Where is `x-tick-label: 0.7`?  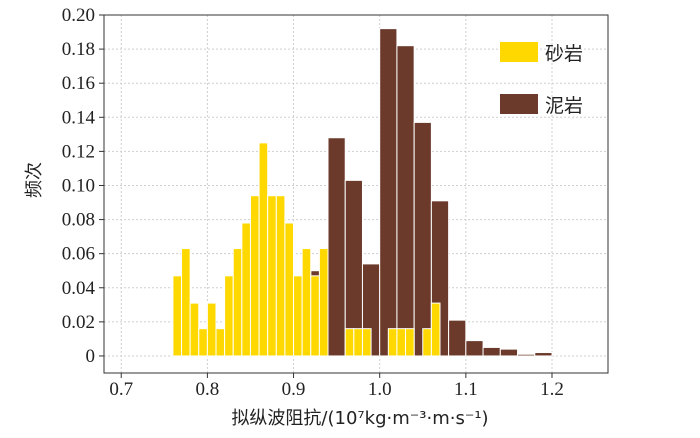
x-tick-label: 0.7 is located at coordinates (121, 389).